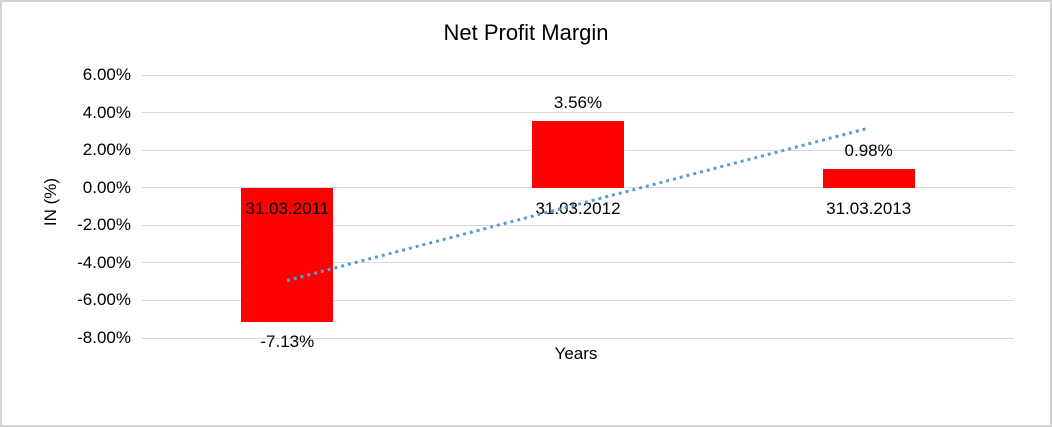 This screenshot has height=427, width=1052. I want to click on y-tick-label: -2.00%, so click(104, 225).